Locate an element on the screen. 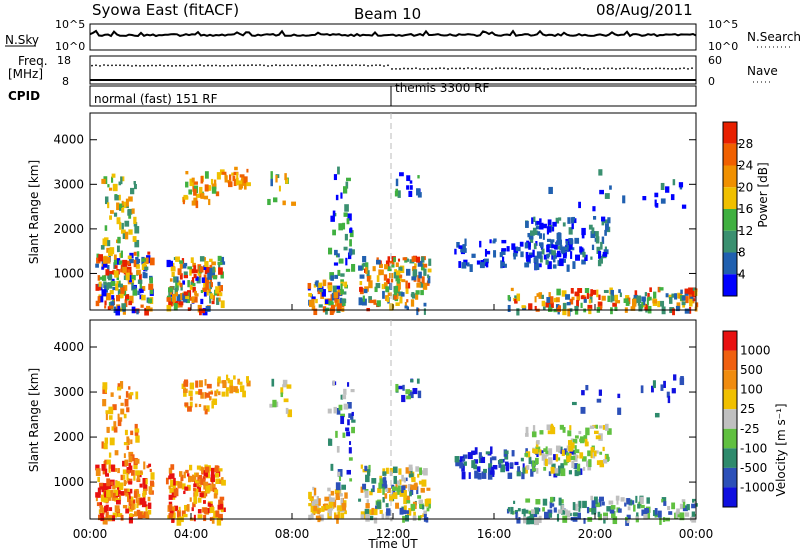 Image resolution: width=800 pixels, height=554 pixels. power-colorbar-tick-label: 16 is located at coordinates (745, 209).